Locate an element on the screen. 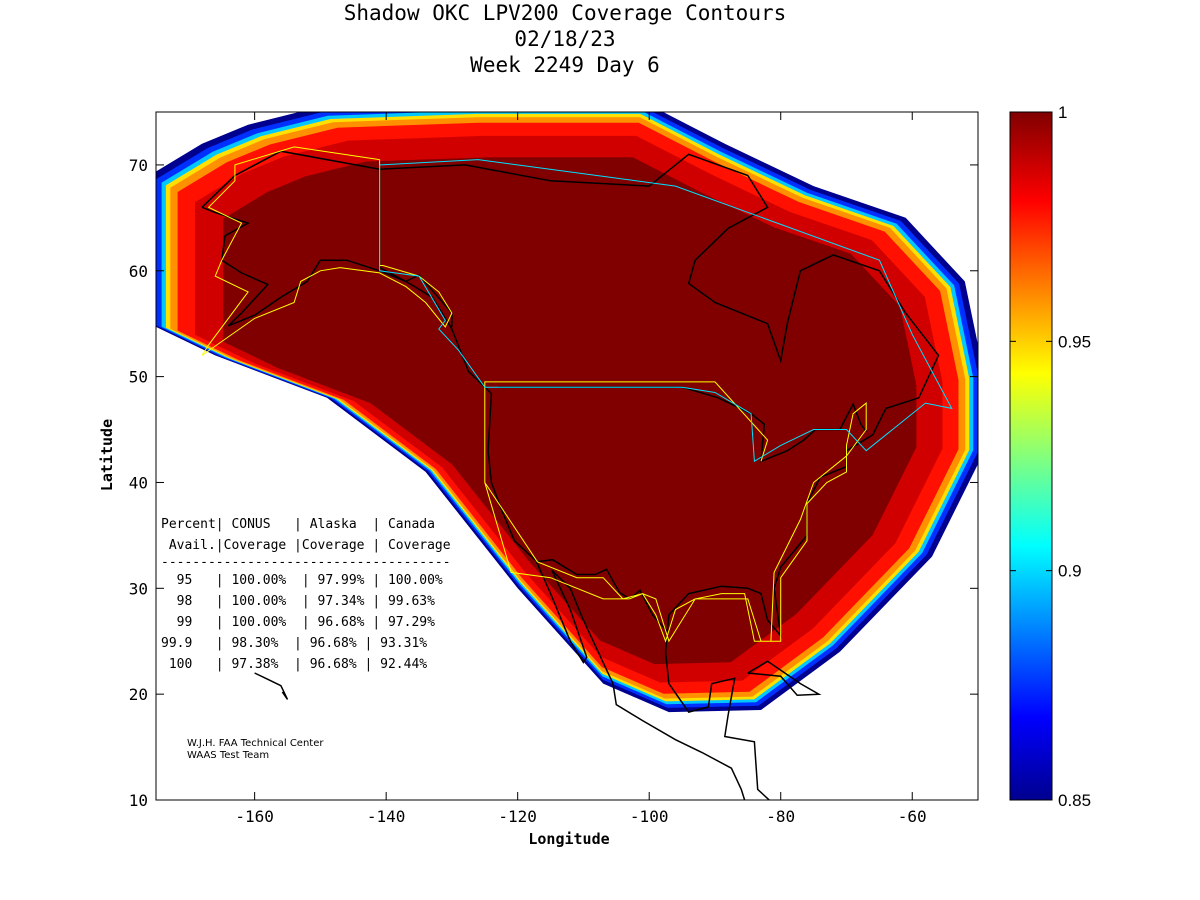 This screenshot has width=1200, height=900. y-axis-label: Latitude is located at coordinates (107, 455).